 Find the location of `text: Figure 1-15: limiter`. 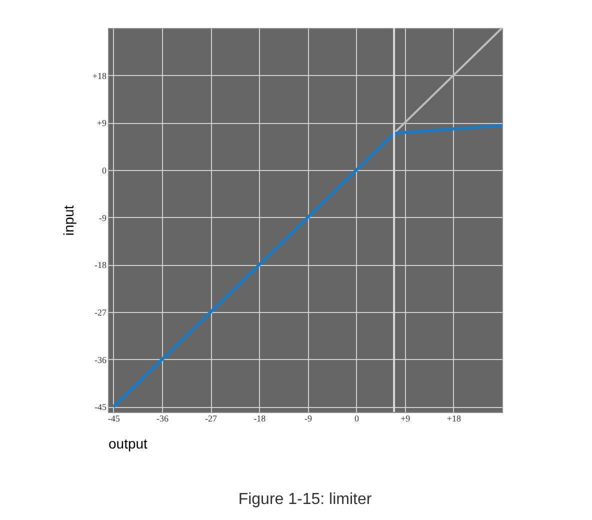

text: Figure 1-15: limiter is located at coordinates (305, 499).